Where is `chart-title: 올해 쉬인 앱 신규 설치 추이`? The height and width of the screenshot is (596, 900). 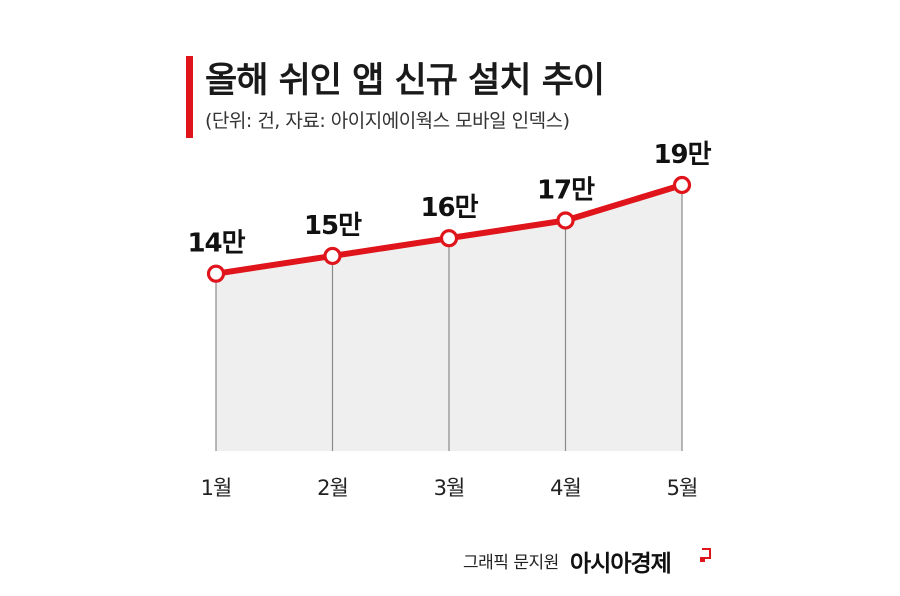
chart-title: 올해 쉬인 앱 신규 설치 추이 is located at coordinates (405, 81).